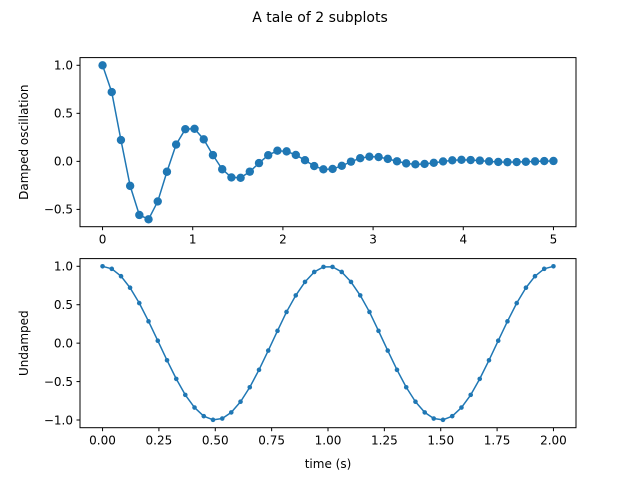 Image resolution: width=640 pixels, height=480 pixels. What do you see at coordinates (283, 240) in the screenshot?
I see `x-tick-label: 2` at bounding box center [283, 240].